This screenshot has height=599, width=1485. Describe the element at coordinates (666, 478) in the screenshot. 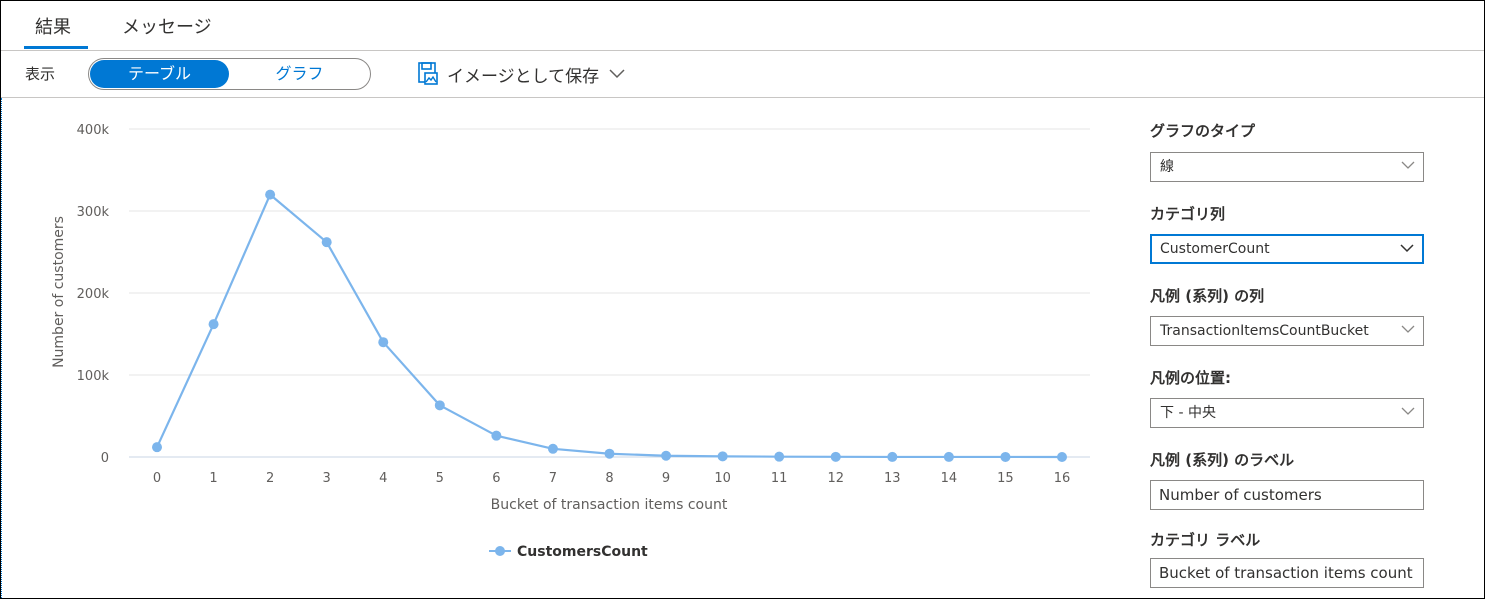

I see `x-tick-label: 9` at that location.